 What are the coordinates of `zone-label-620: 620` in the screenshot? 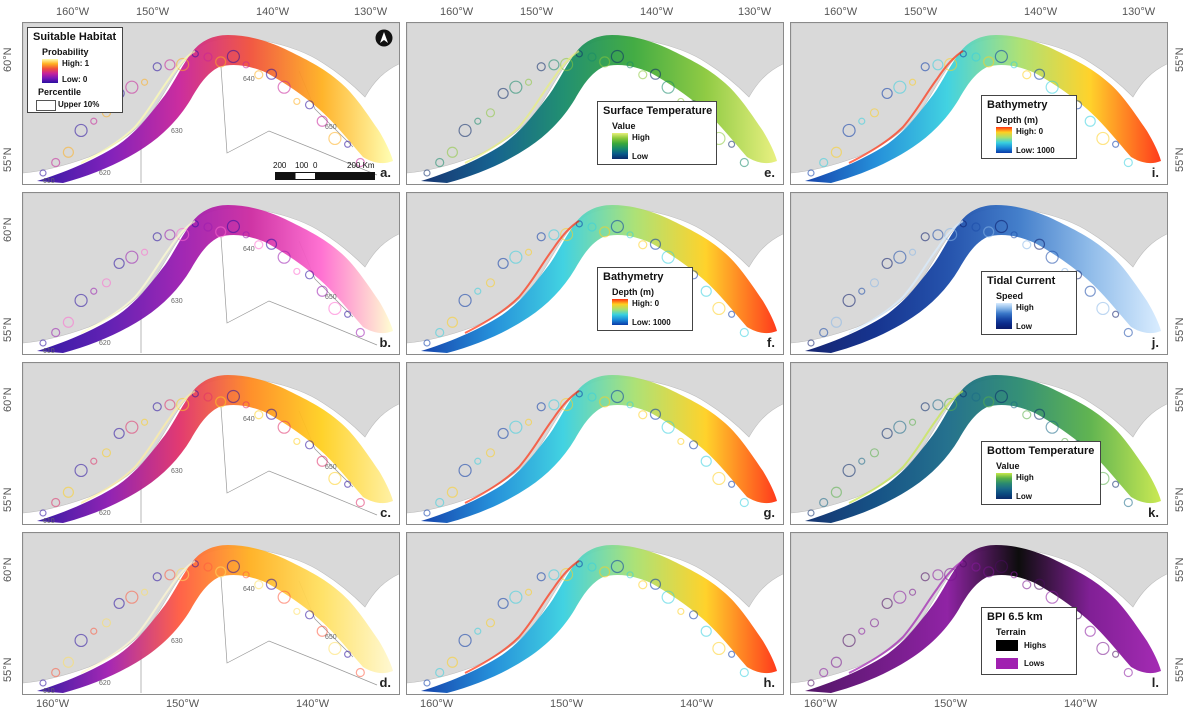 It's located at (105, 683).